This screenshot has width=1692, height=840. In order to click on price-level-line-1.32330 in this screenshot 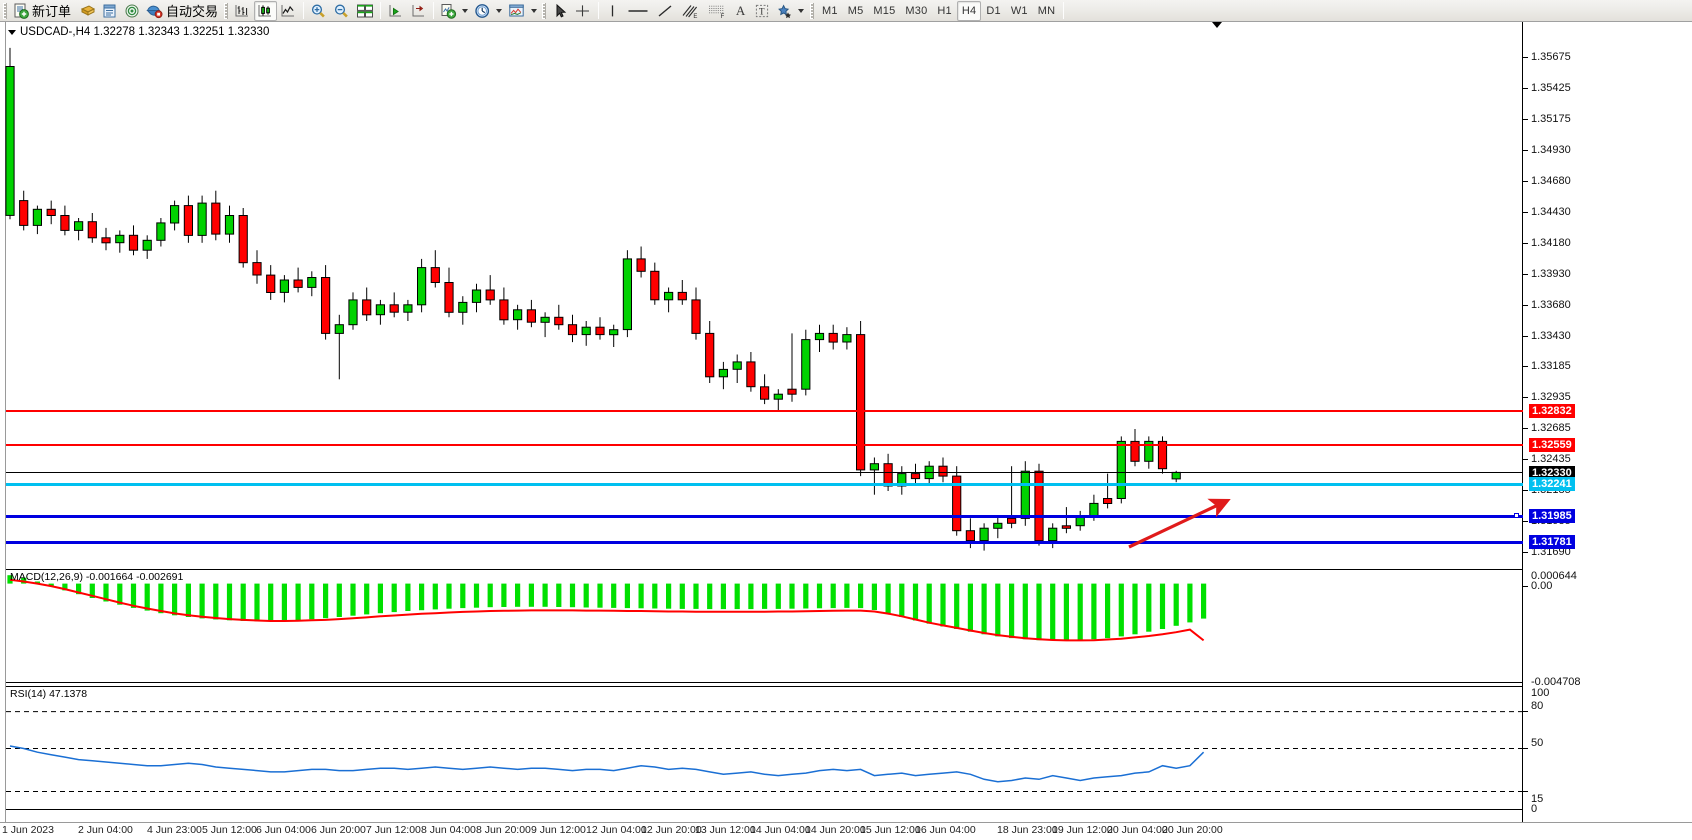, I will do `click(764, 473)`.